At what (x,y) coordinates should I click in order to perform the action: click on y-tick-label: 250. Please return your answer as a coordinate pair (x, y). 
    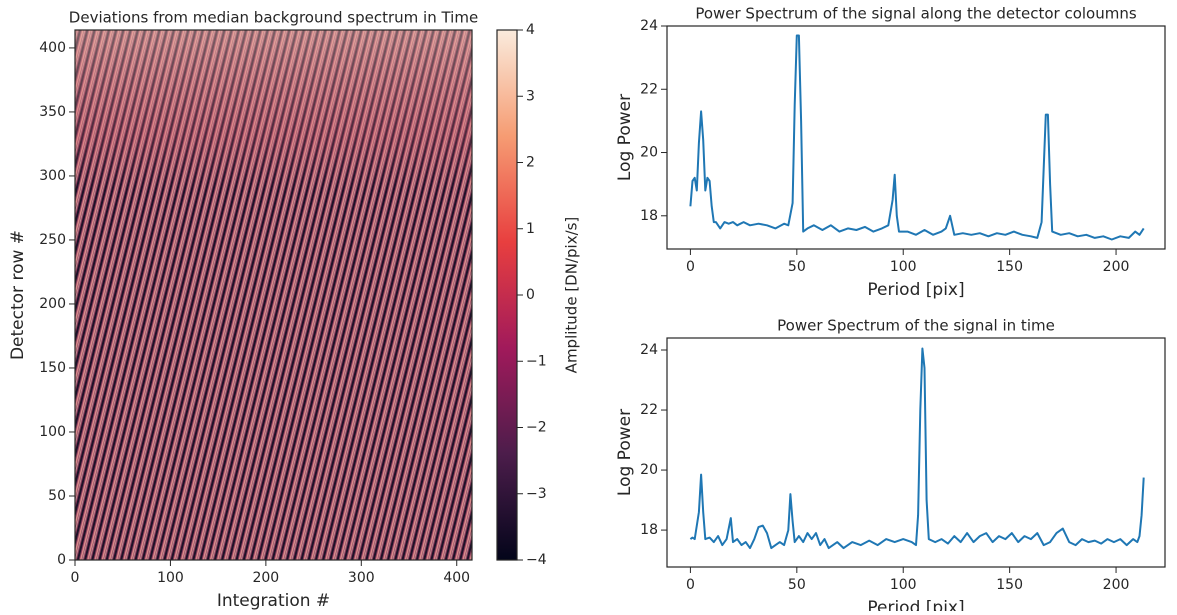
    Looking at the image, I should click on (52, 240).